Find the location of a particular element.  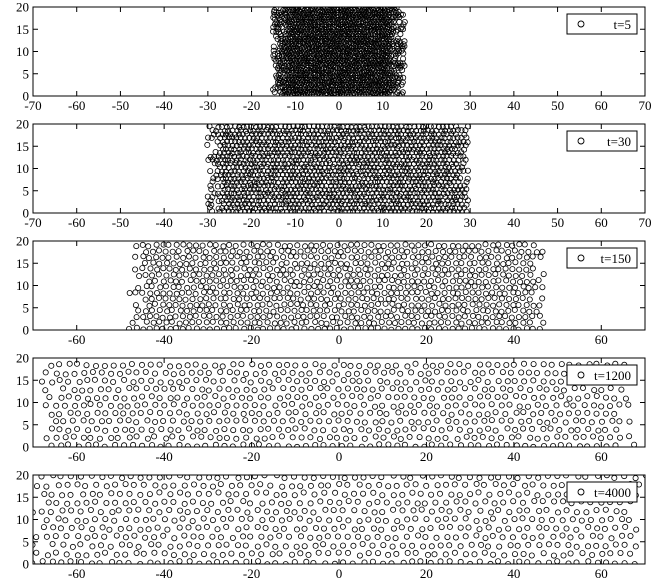

x-tick-label: -70 is located at coordinates (32, 105).